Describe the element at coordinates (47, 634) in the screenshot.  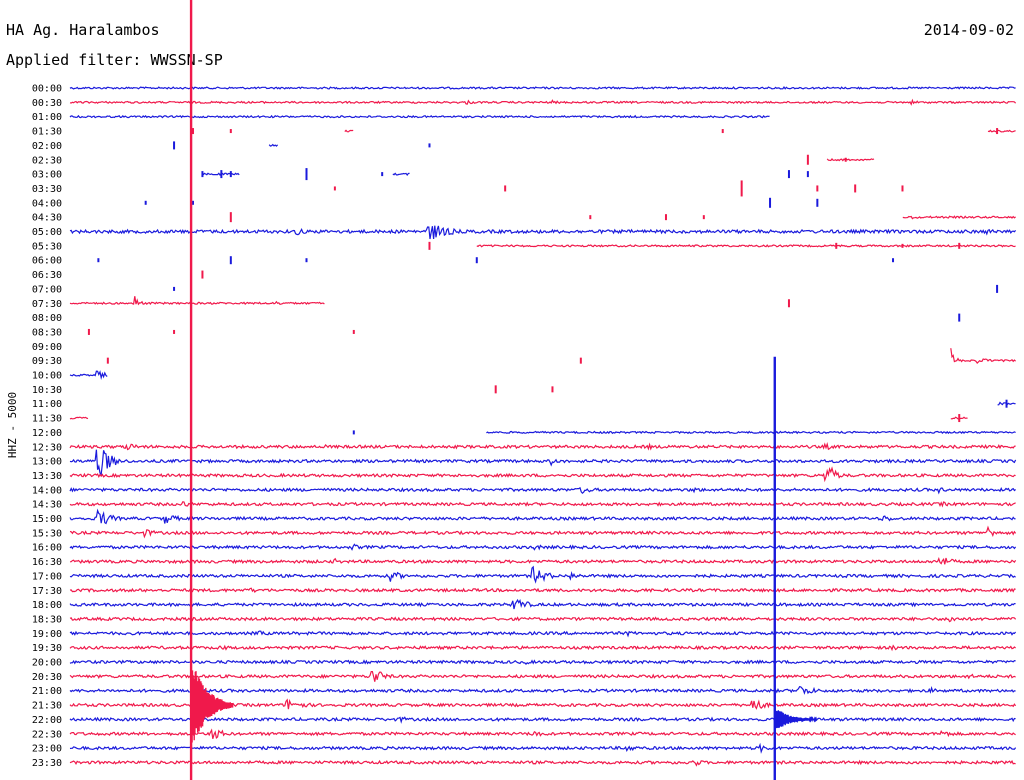
I see `time-label: 19:00` at that location.